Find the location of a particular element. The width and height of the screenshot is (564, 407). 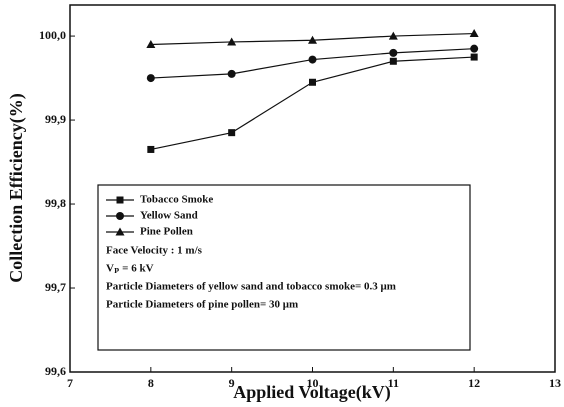

x-tick-label: 12 is located at coordinates (474, 383).